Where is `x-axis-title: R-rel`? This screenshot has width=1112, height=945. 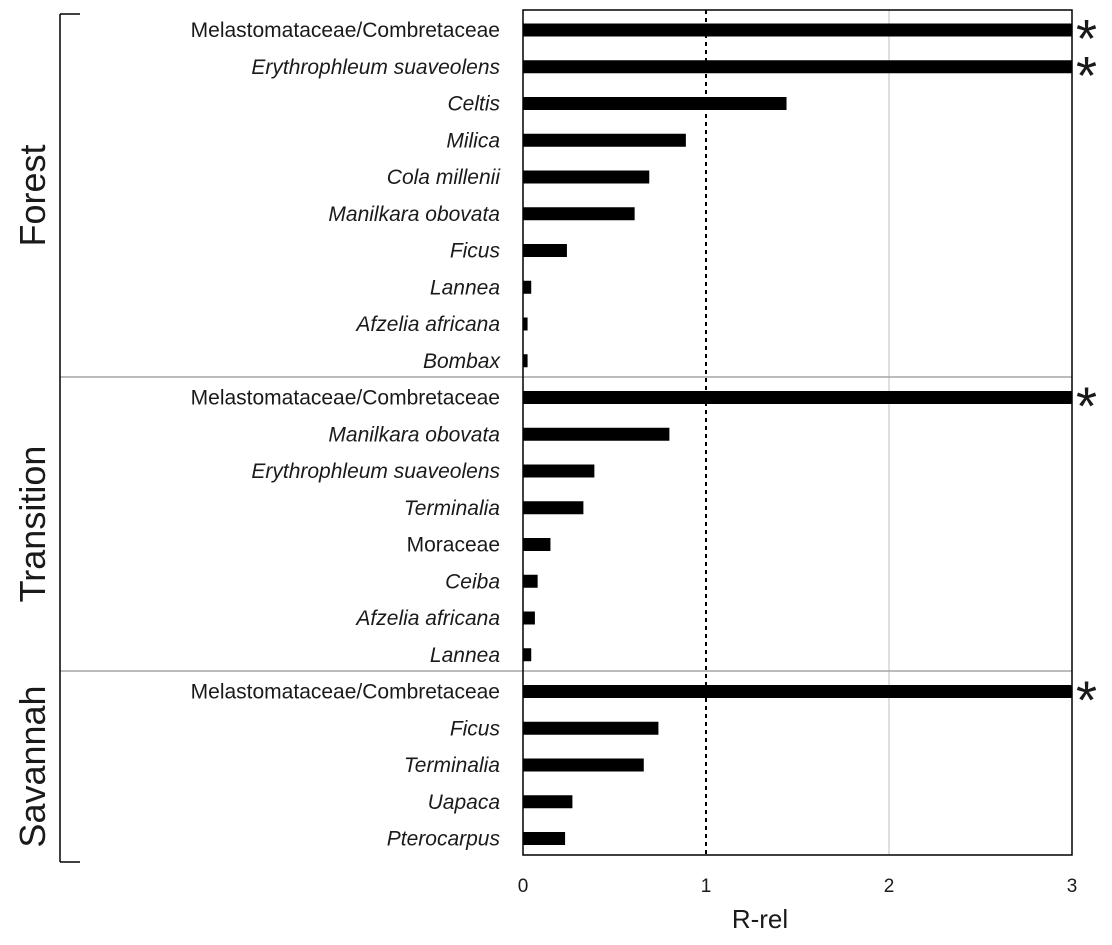
x-axis-title: R-rel is located at coordinates (760, 919).